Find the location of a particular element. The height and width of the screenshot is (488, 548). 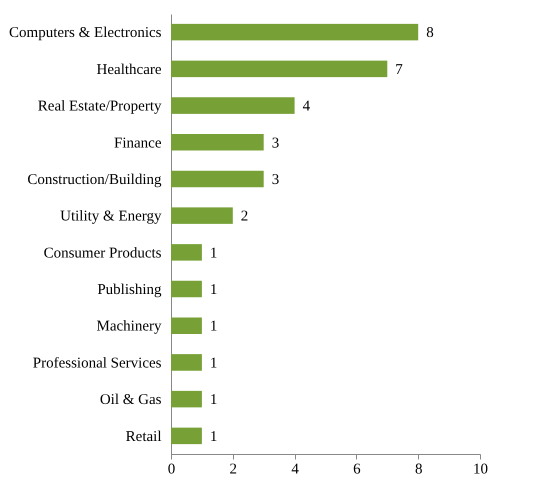

x-tick-label: 8 is located at coordinates (418, 470).